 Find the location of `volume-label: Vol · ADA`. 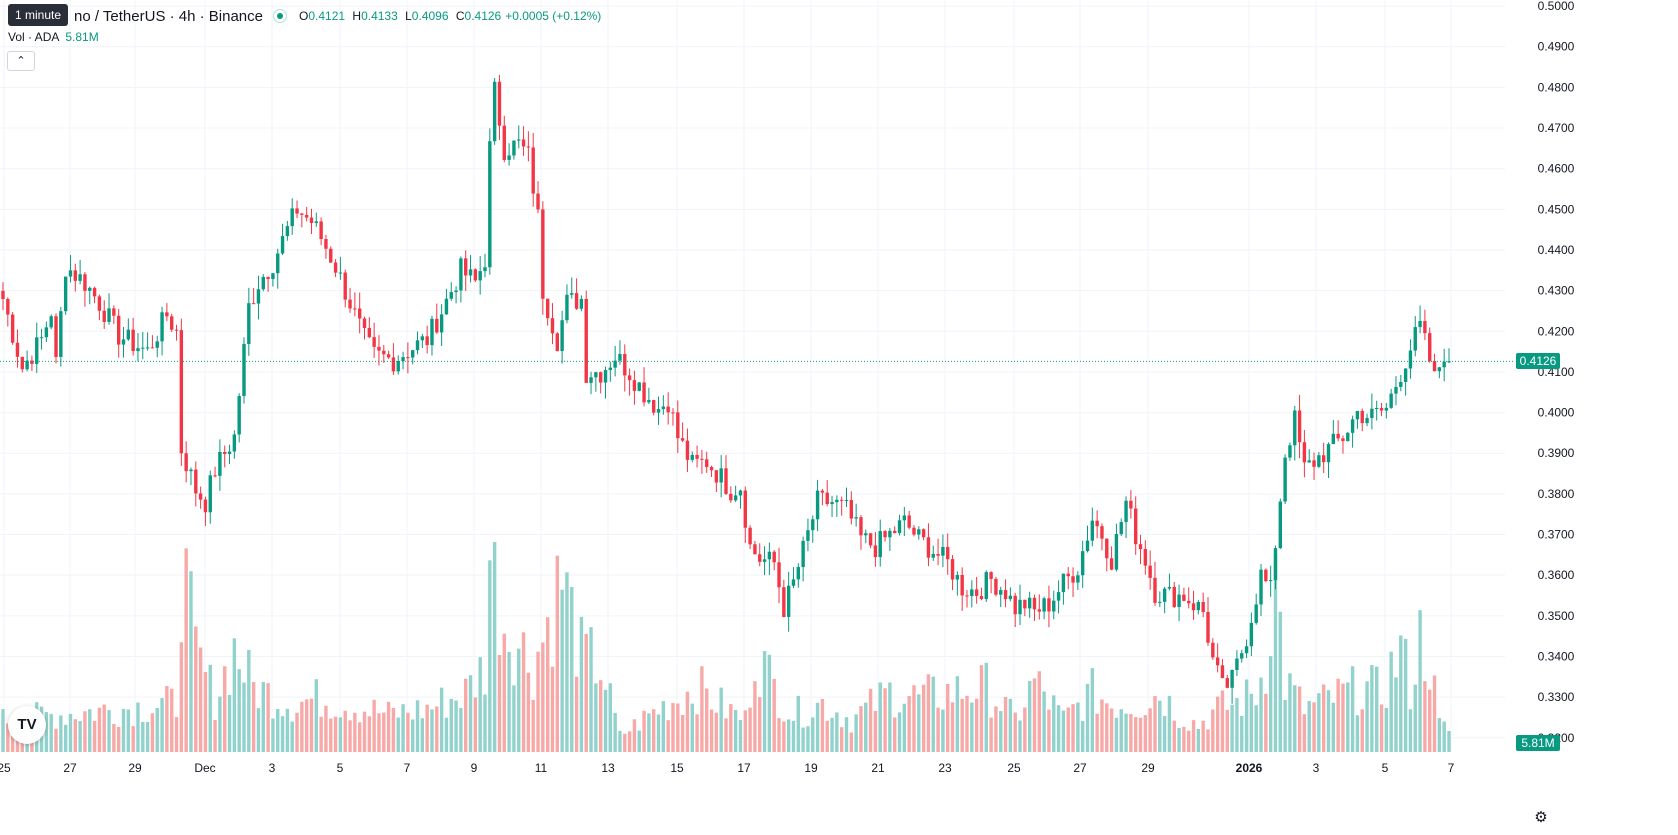

volume-label: Vol · ADA is located at coordinates (34, 37).